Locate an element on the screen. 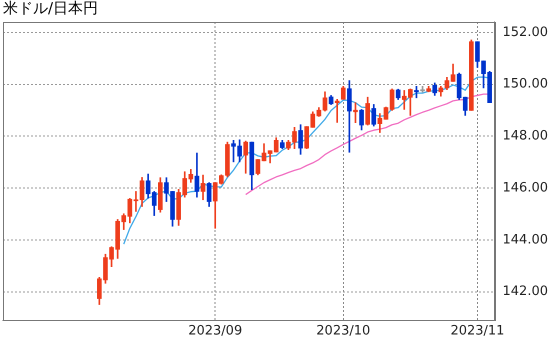  x-tick-label: 2023/09 is located at coordinates (215, 331).